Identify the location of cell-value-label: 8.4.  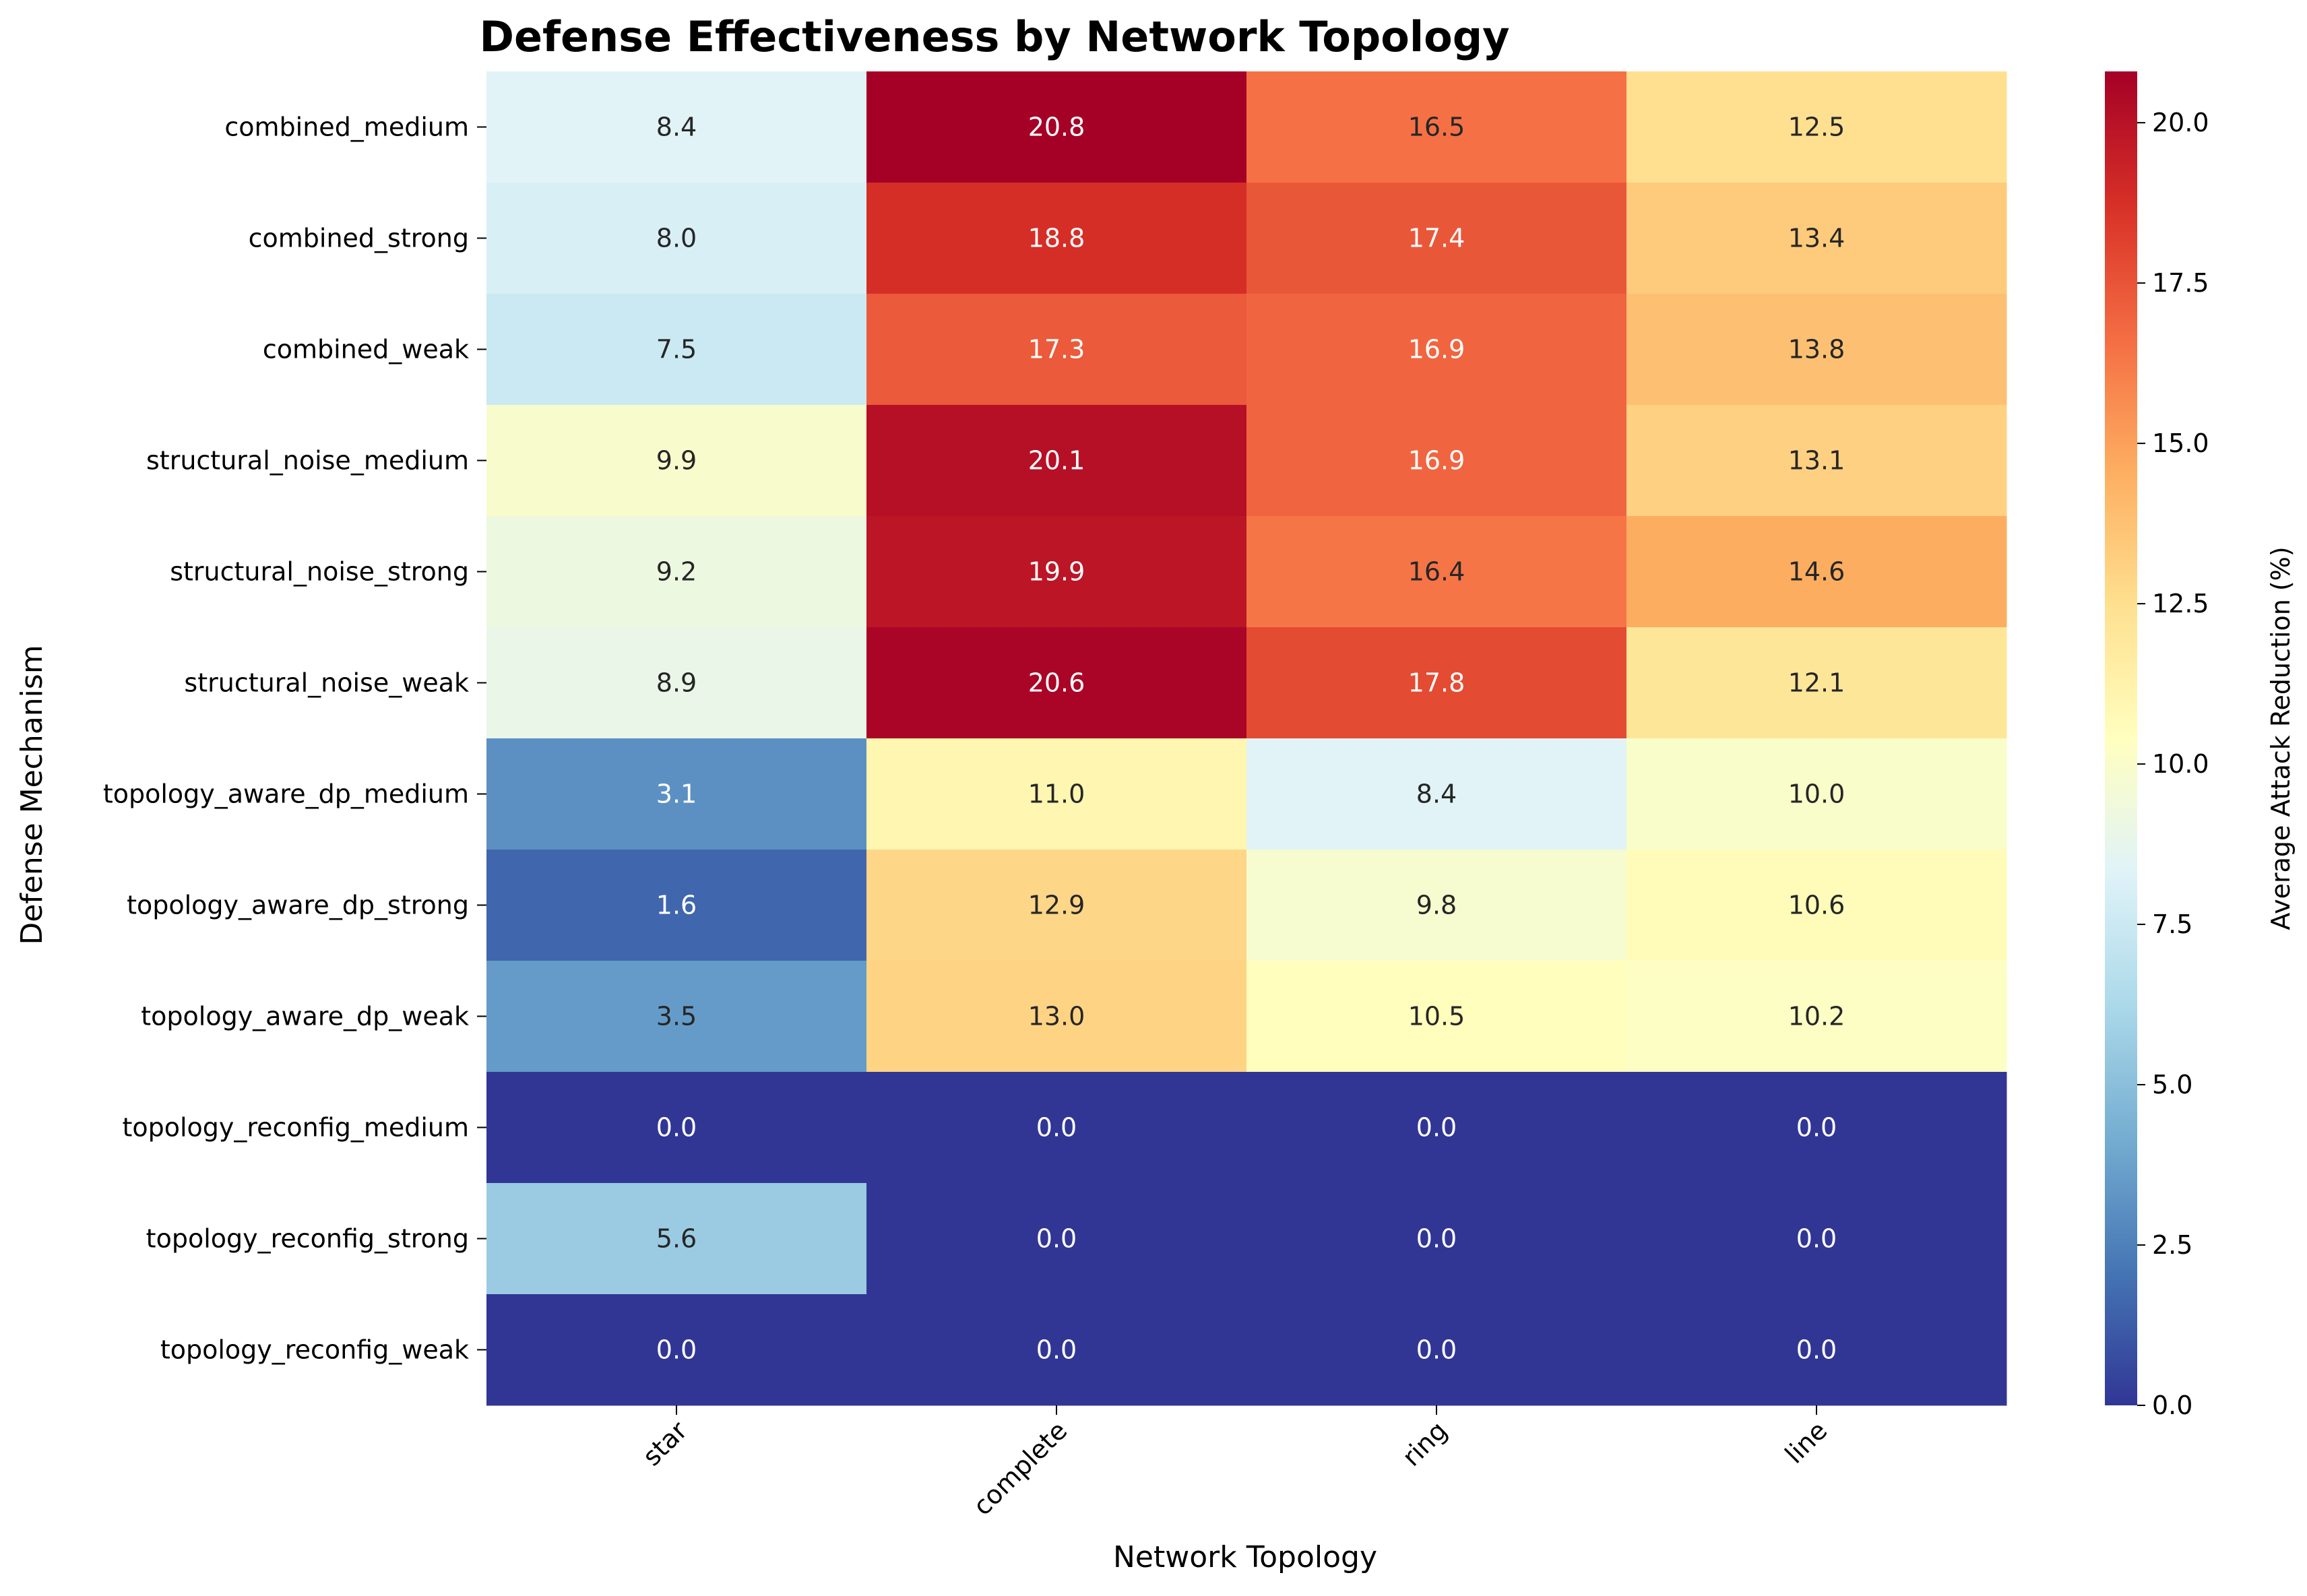
(677, 127).